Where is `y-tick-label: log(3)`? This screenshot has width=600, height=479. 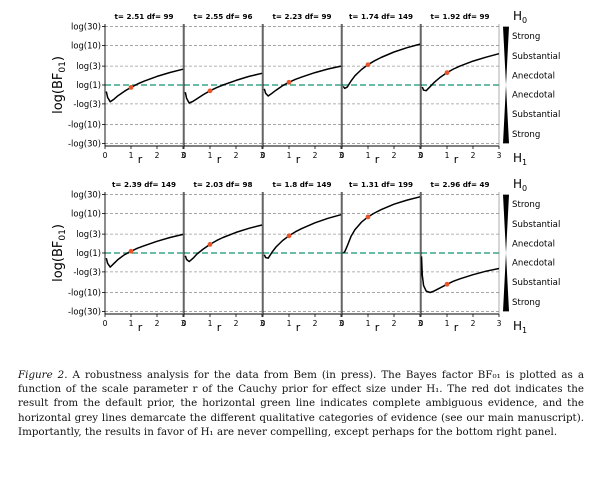 y-tick-label: log(3) is located at coordinates (88, 234).